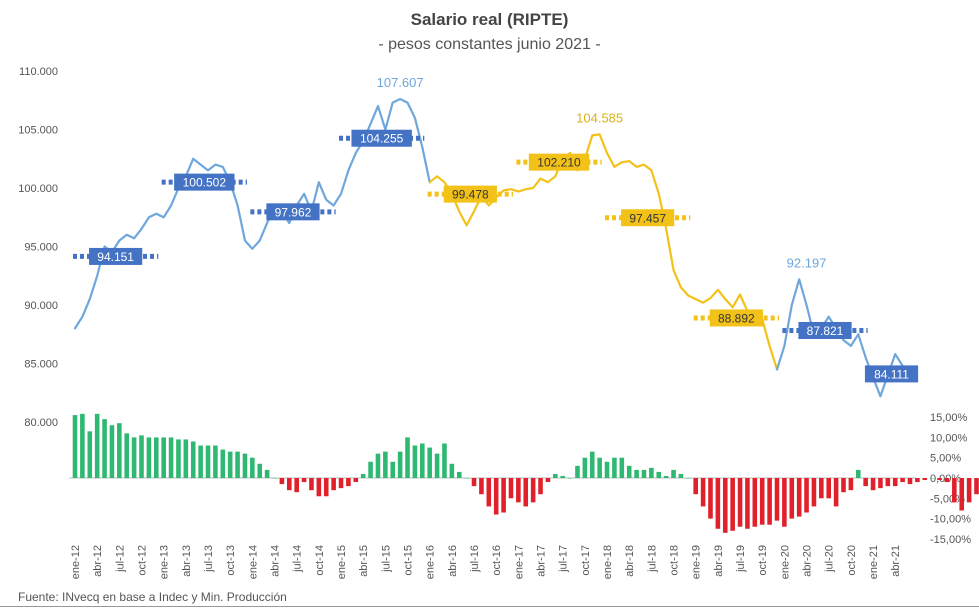 The height and width of the screenshot is (609, 979). I want to click on period-average-label: 102.210, so click(559, 163).